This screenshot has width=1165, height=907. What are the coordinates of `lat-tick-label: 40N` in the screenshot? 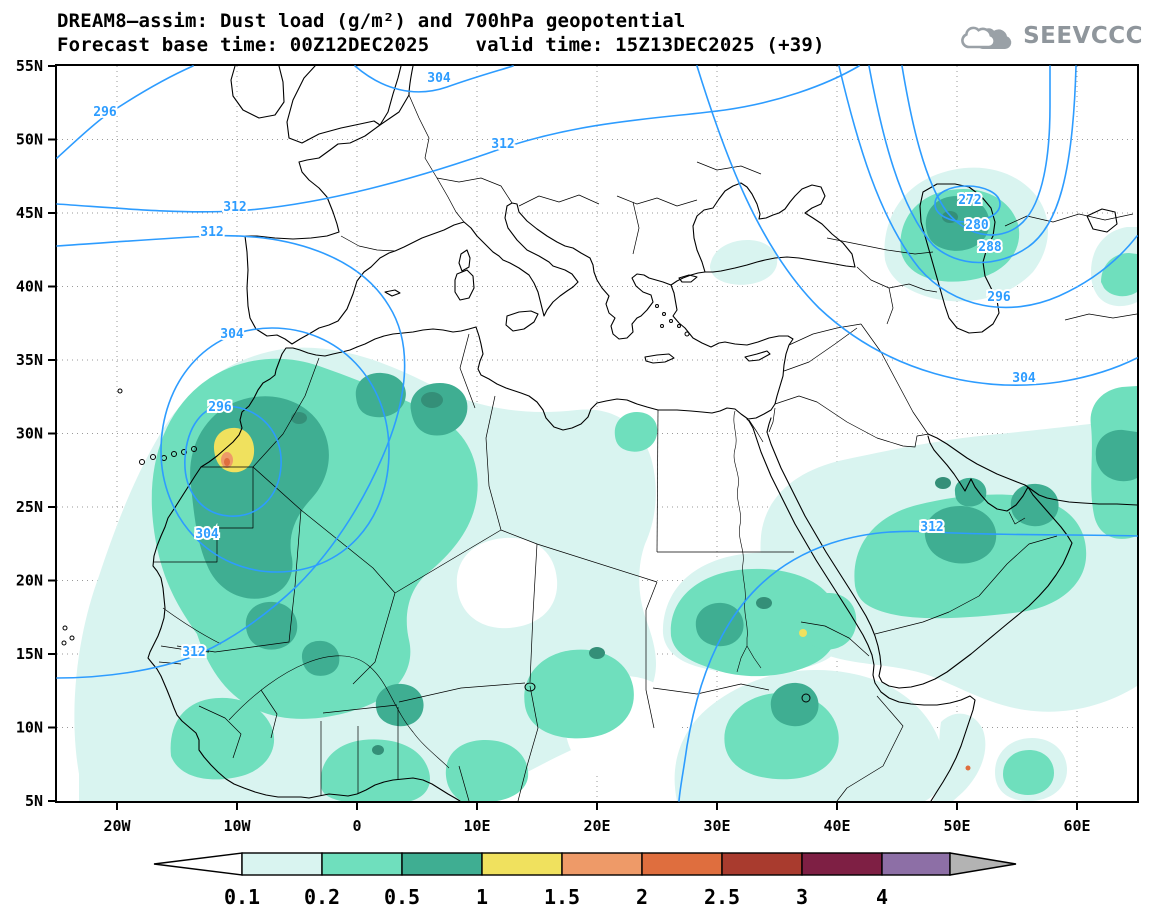 It's located at (29, 287).